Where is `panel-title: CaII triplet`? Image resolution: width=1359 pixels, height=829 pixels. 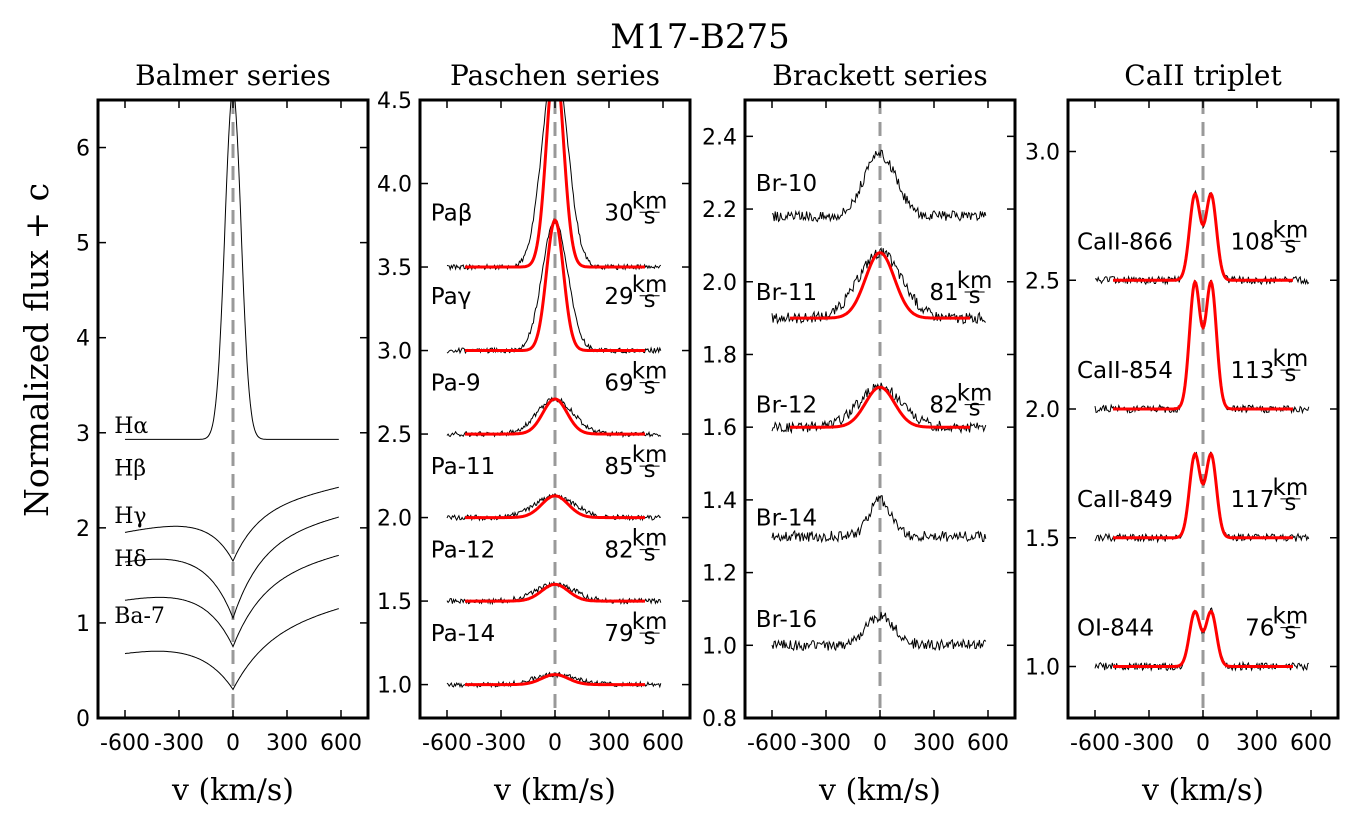
panel-title: CaII triplet is located at coordinates (1203, 75).